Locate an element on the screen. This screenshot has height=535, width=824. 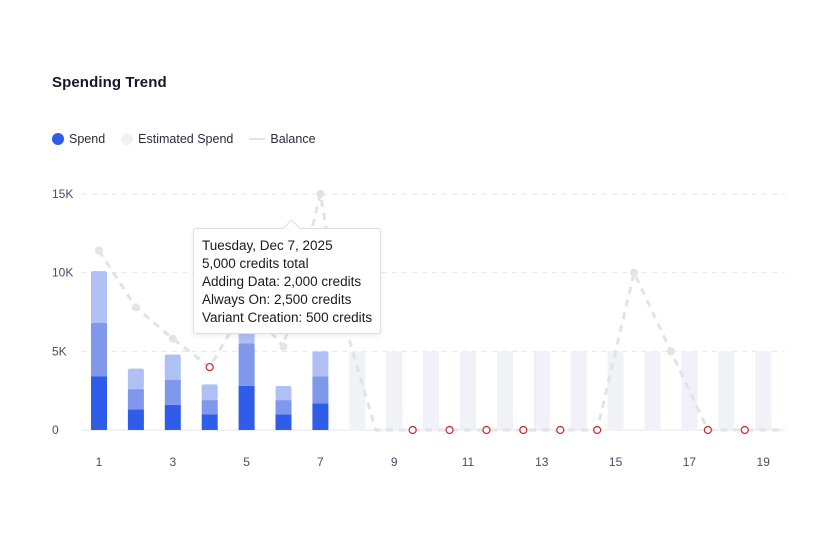
balance-highlight-point is located at coordinates (209, 367).